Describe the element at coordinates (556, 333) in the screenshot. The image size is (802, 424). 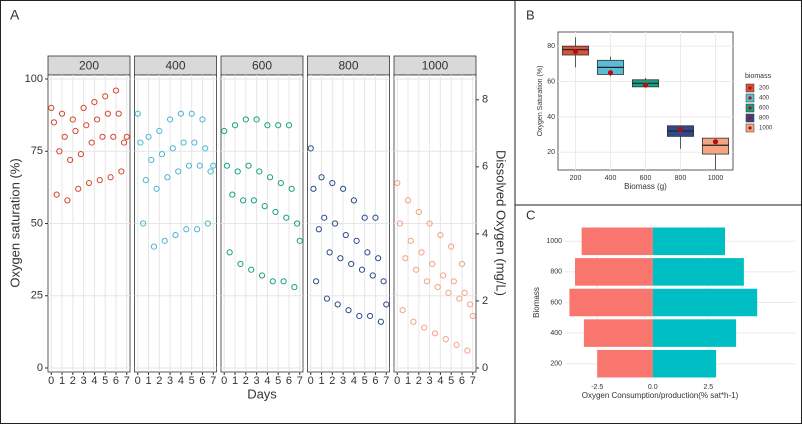
I see `y-tick-label: 400` at that location.